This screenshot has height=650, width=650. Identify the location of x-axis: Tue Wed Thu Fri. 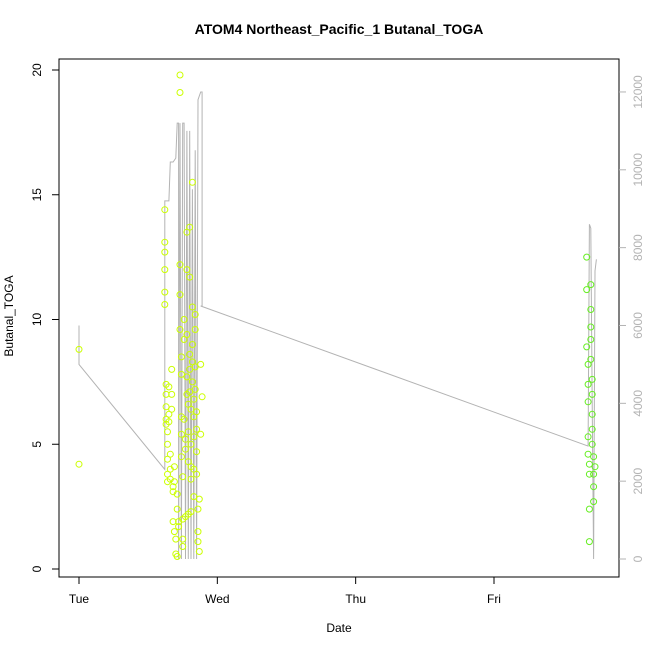
(285, 591).